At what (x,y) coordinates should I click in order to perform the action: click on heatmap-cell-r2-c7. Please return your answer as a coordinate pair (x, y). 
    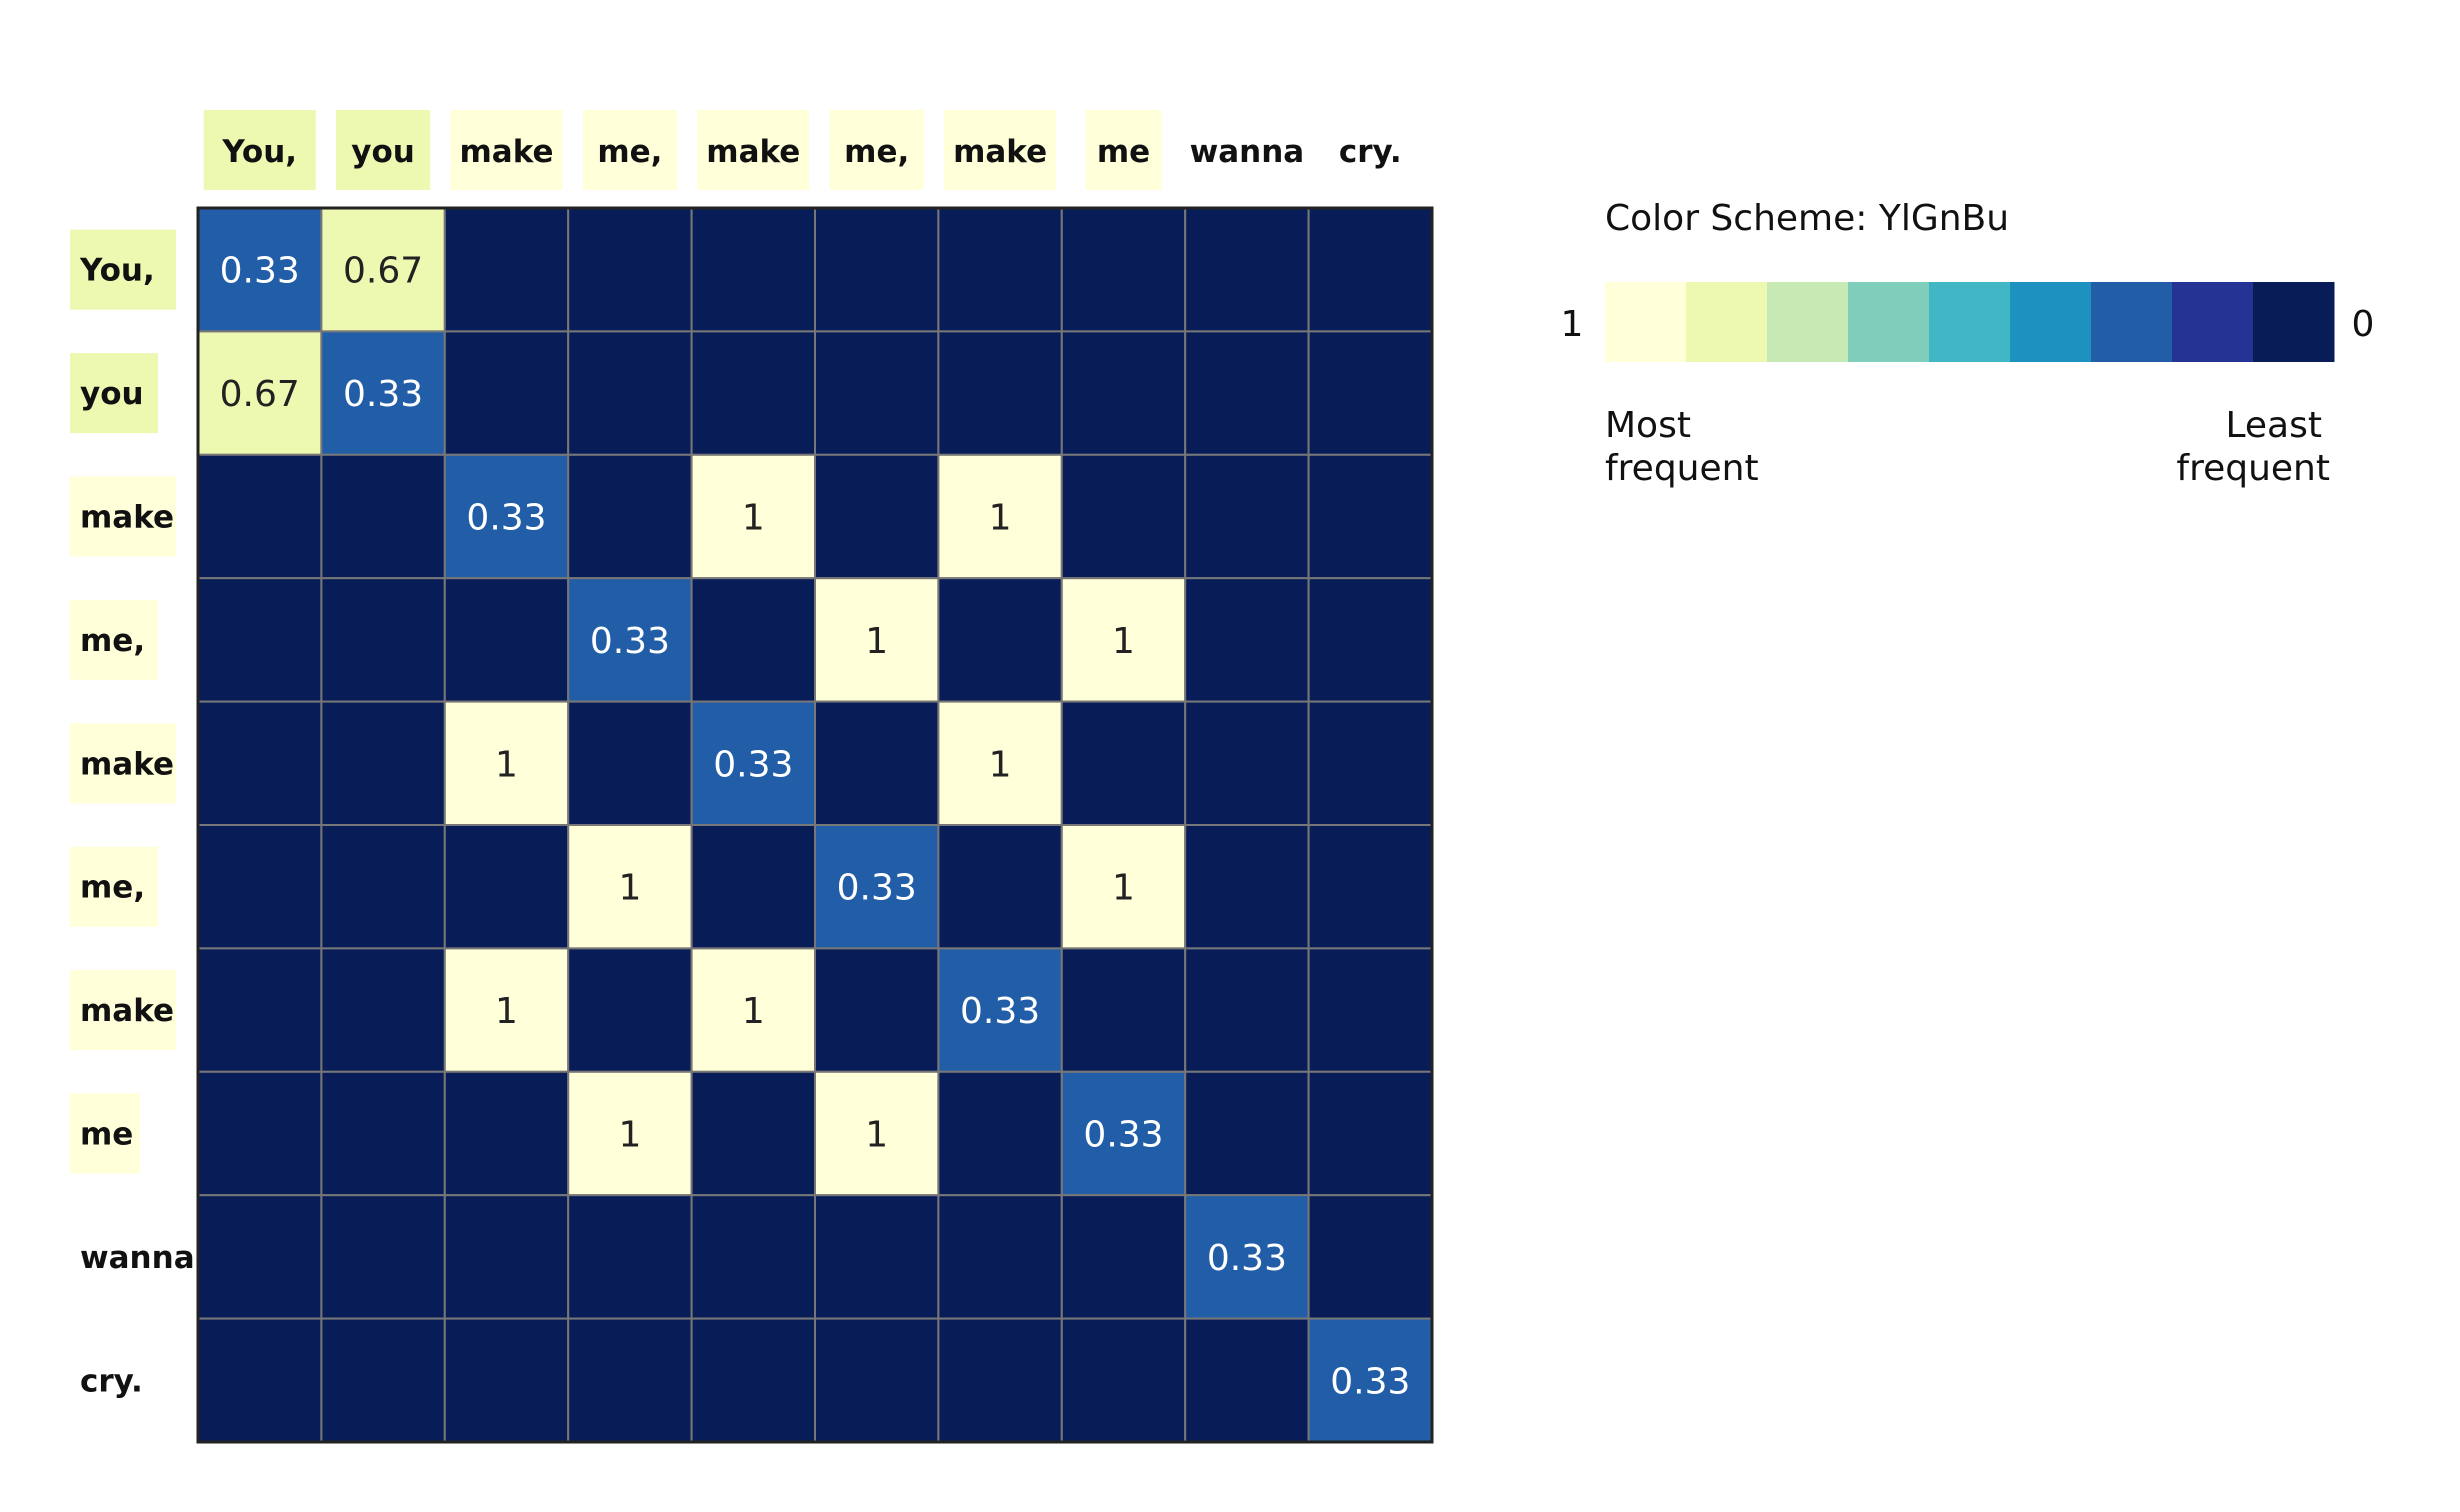
    Looking at the image, I should click on (1123, 516).